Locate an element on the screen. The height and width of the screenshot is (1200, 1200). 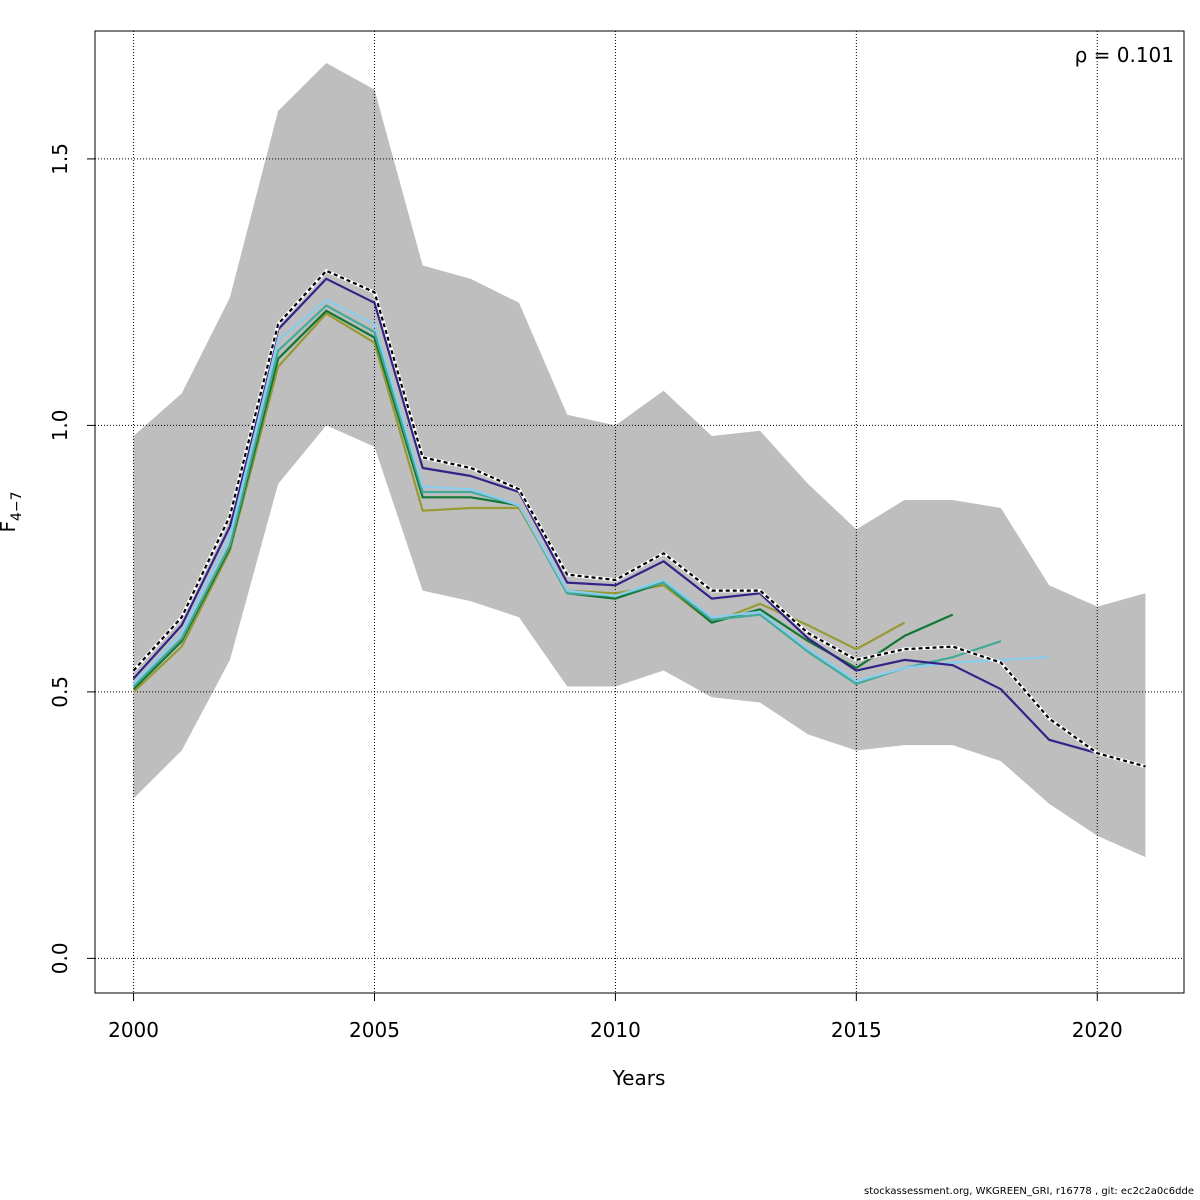
y-tick-label-1.5: 1.5 is located at coordinates (60, 159).